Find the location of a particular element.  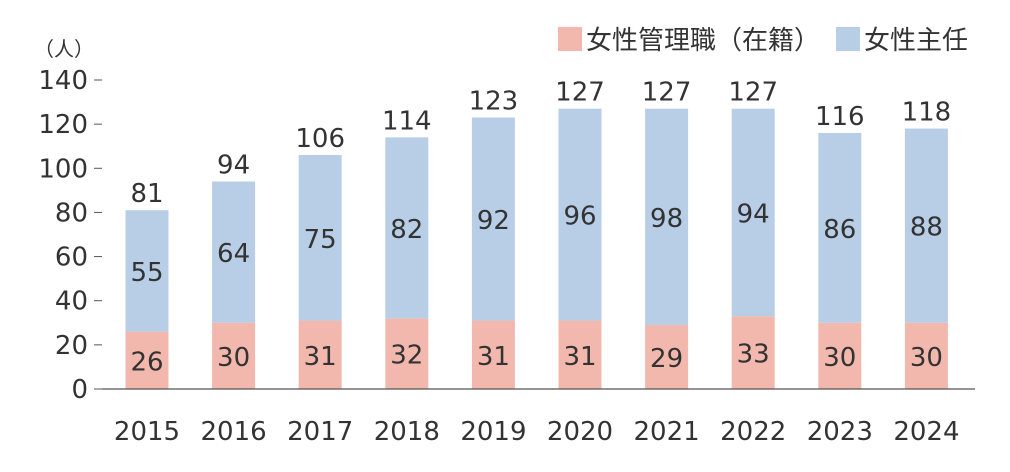

x-tick-label: 2020 is located at coordinates (580, 432).